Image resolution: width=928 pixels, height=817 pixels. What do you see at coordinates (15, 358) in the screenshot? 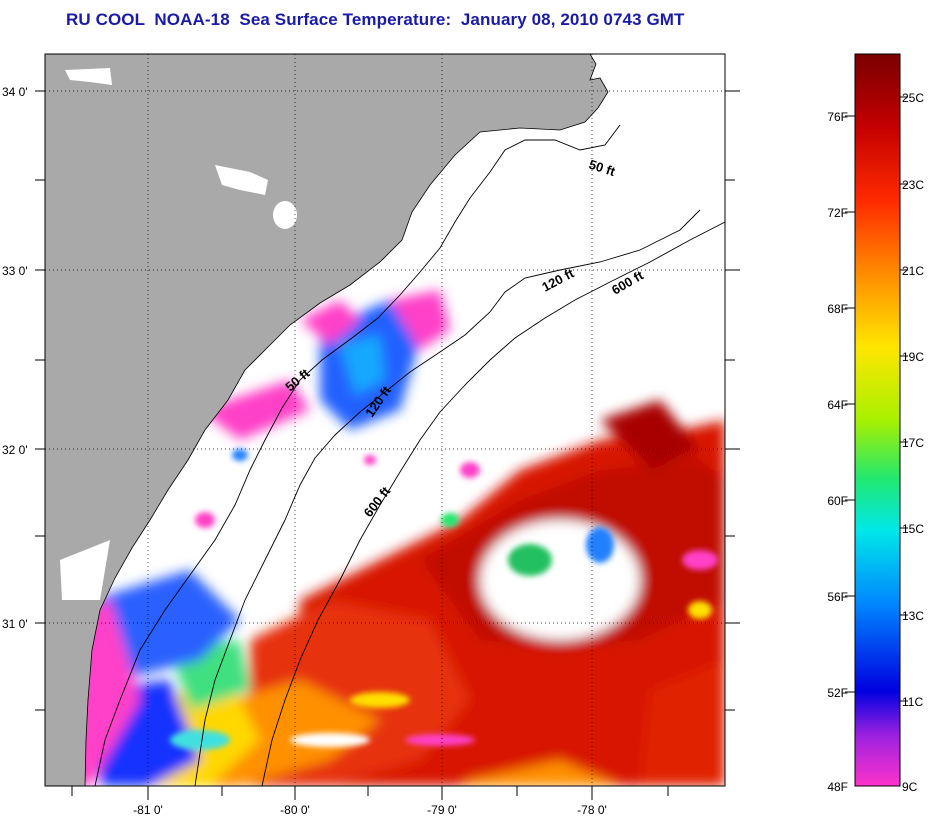
I see `latitude-labels: 34 0' 33 0' 32 0' 31 0'` at bounding box center [15, 358].